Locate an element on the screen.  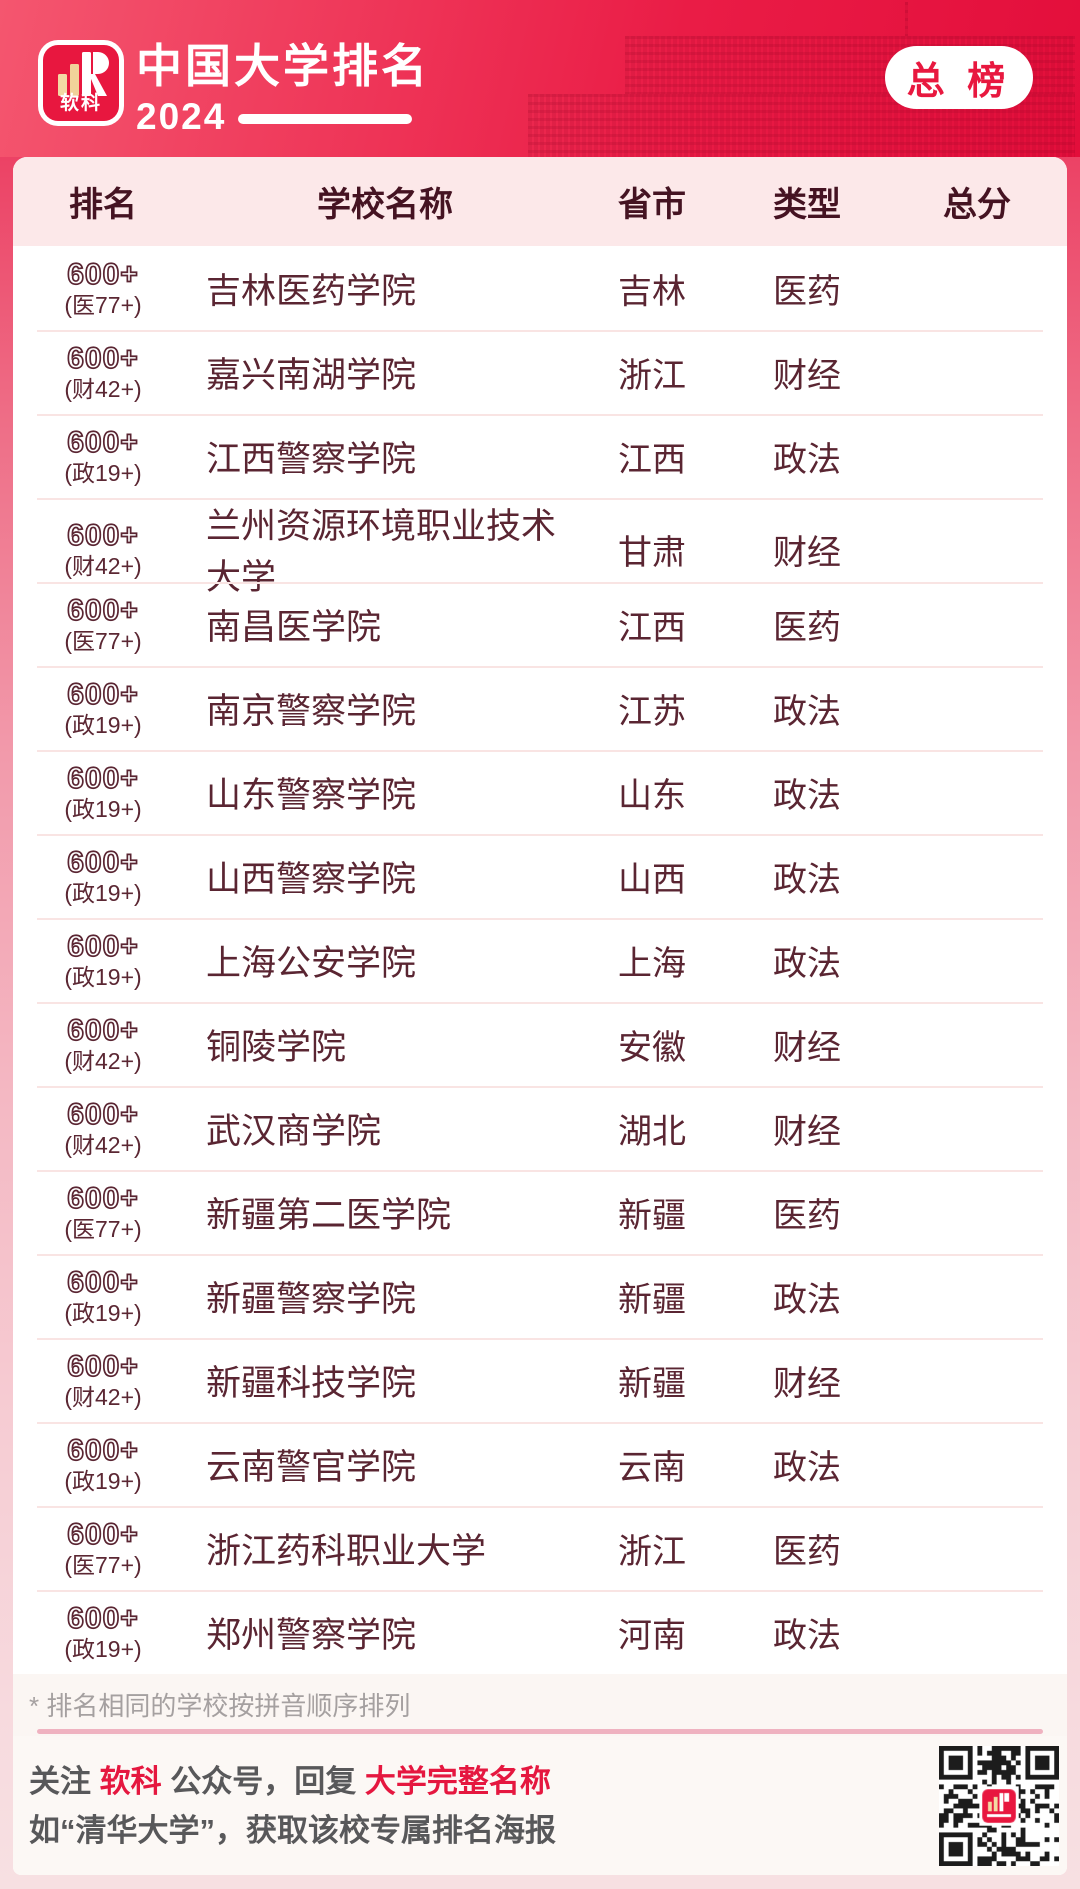
table-row: 600+ (财42+) 兰州资源环境职业技术大学 甘肃 财经 is located at coordinates (540, 547).